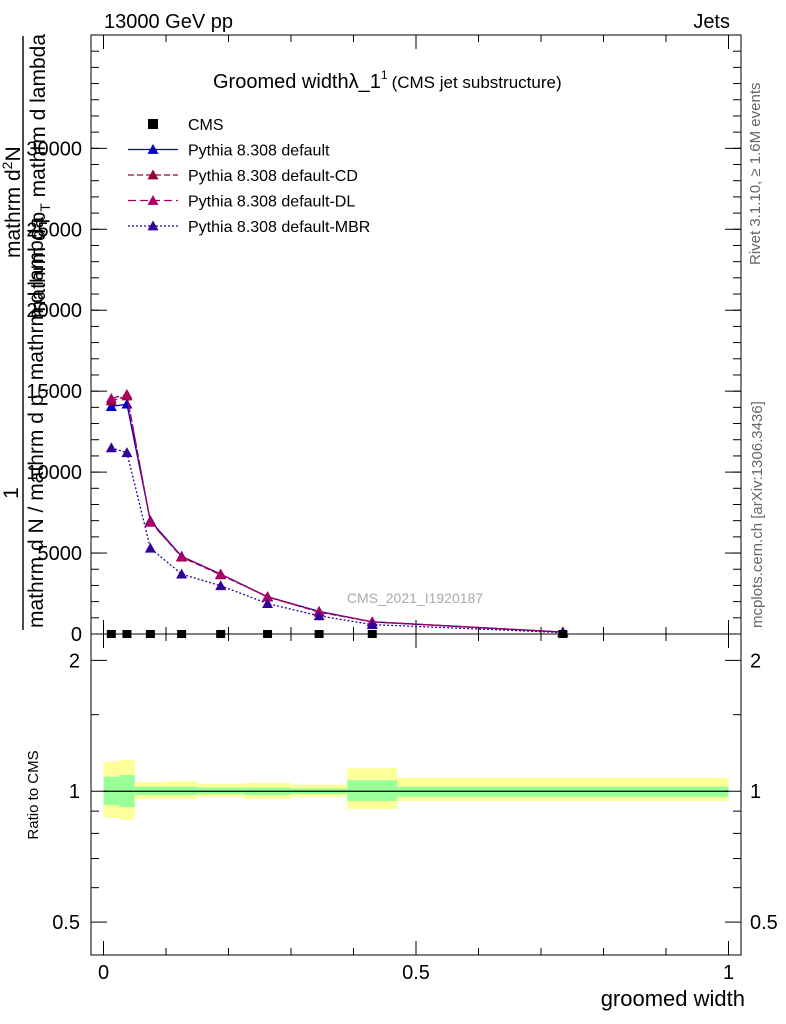 This screenshot has height=1024, width=786. Describe the element at coordinates (54, 149) in the screenshot. I see `y-tick-label: 30000` at that location.